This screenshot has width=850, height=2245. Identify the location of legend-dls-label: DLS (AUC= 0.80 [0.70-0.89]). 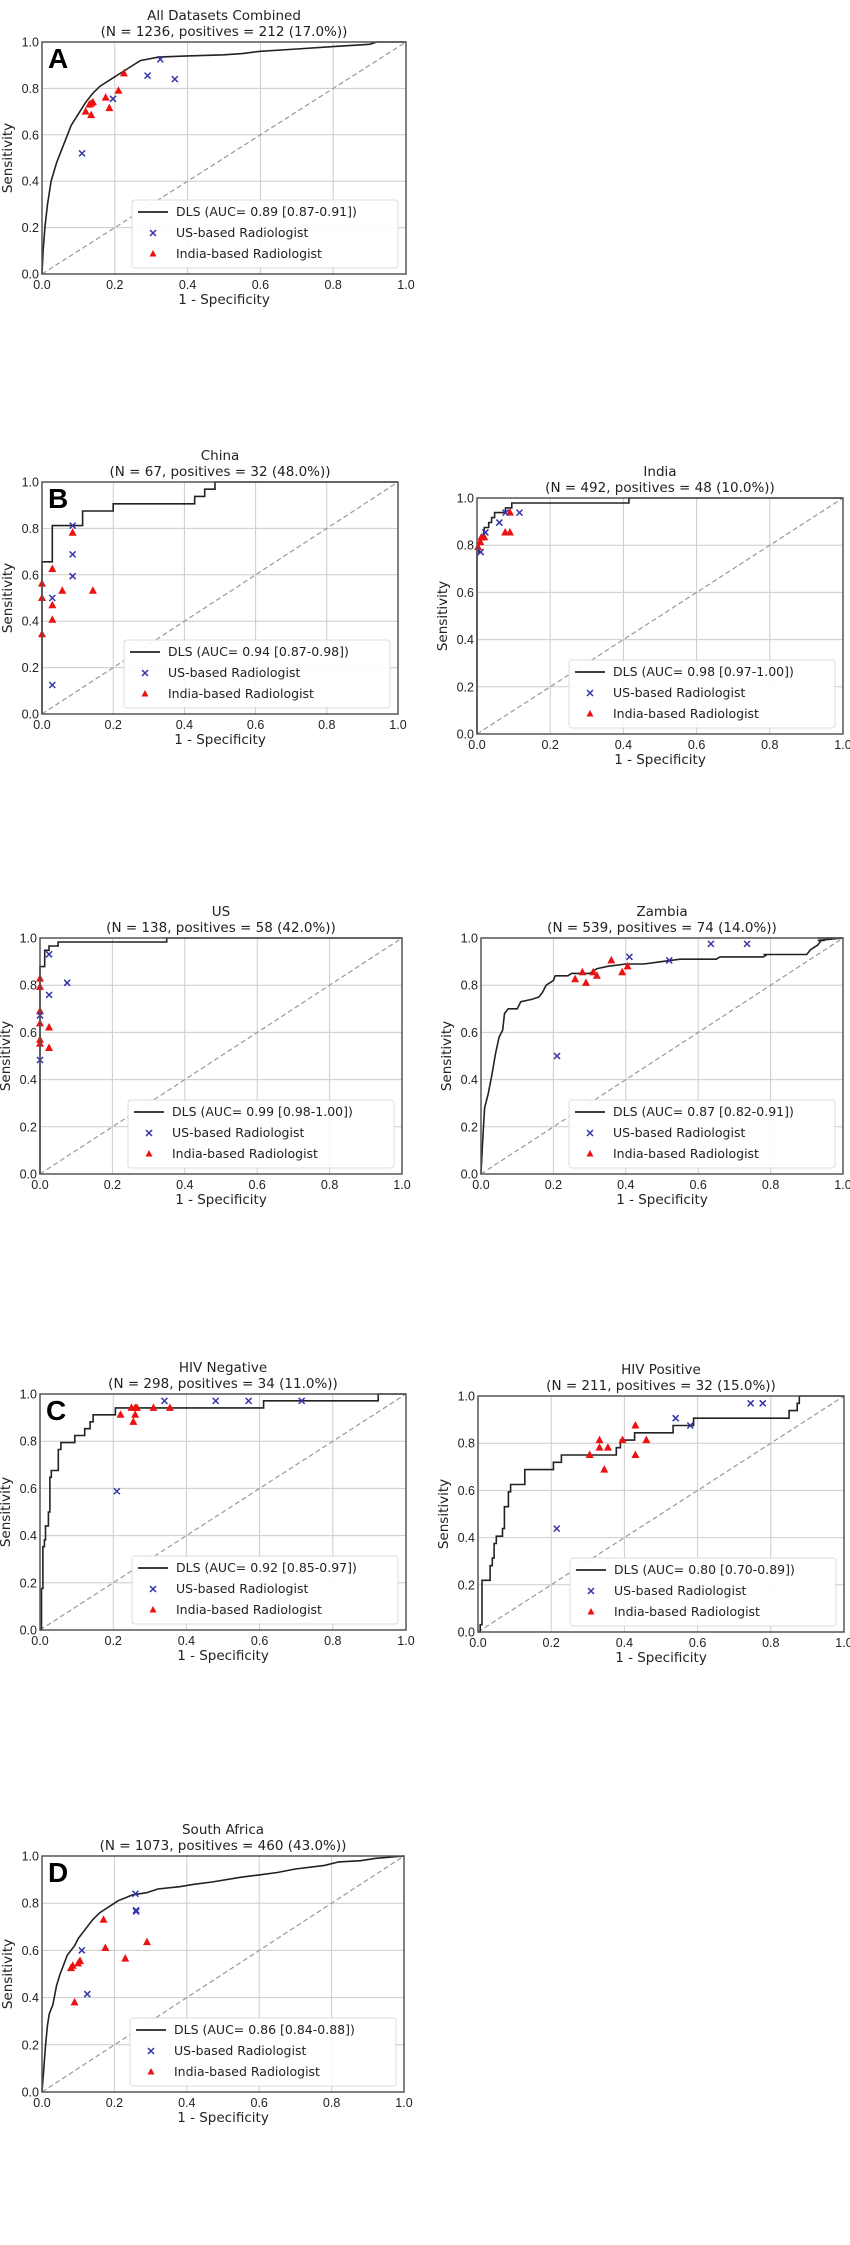
(704, 1569).